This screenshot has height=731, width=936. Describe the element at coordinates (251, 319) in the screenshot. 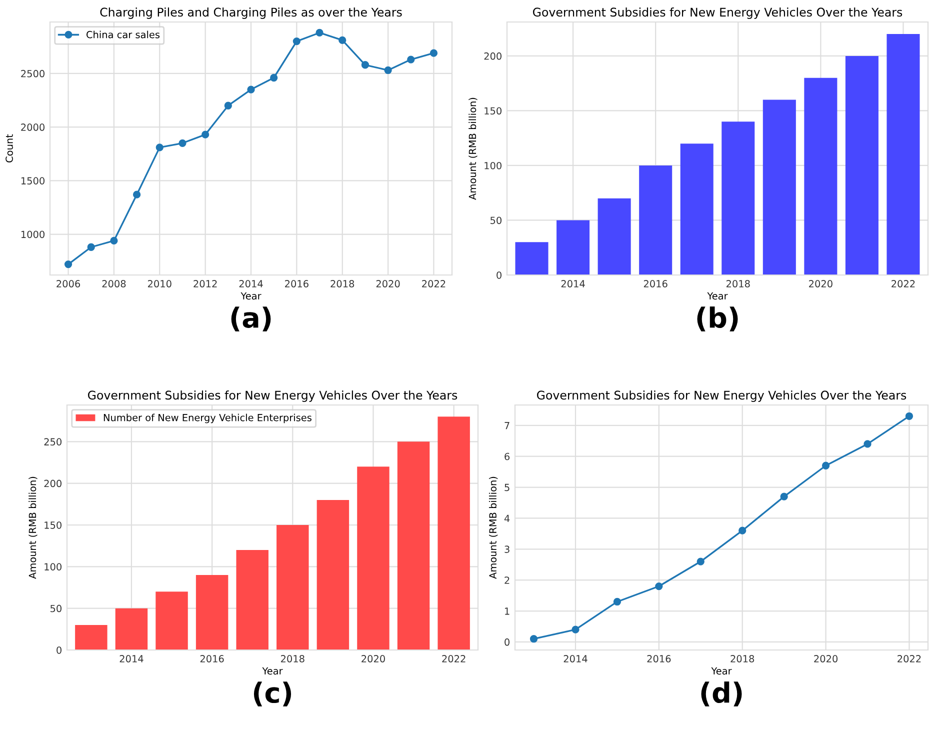

I see `text: (a)` at that location.